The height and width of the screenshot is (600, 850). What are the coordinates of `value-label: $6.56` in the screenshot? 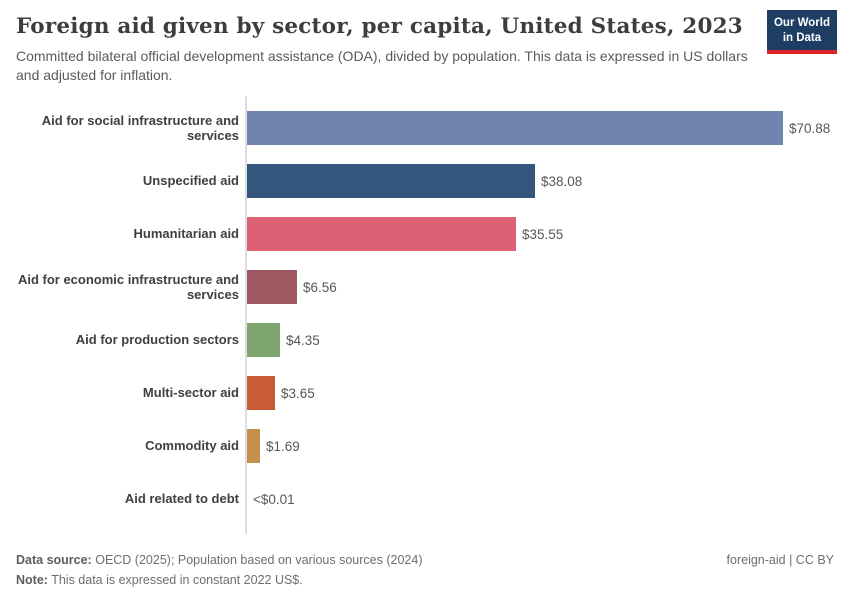 It's located at (320, 287).